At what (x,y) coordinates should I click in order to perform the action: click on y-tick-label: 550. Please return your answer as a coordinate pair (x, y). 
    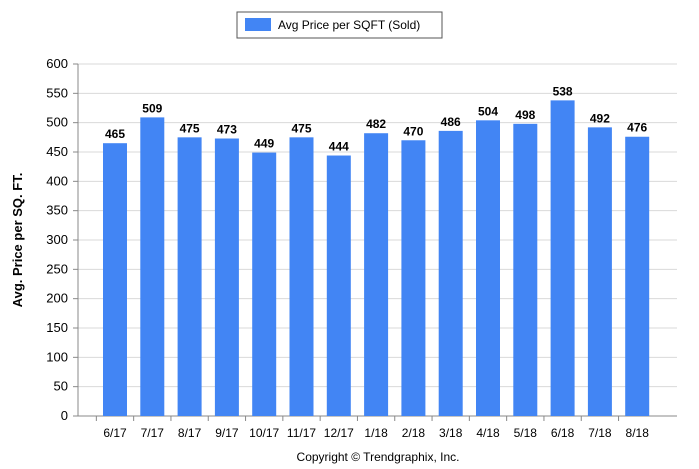
    Looking at the image, I should click on (57, 92).